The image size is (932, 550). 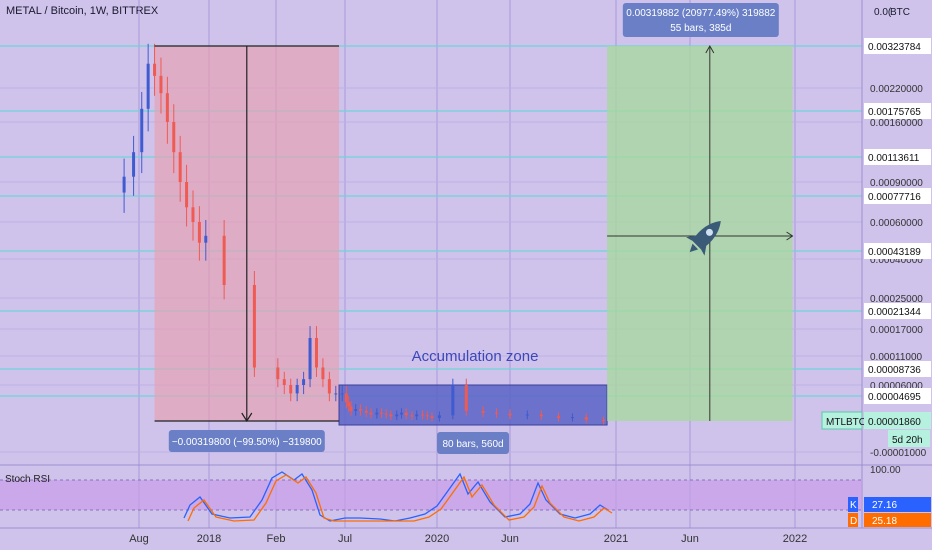 What do you see at coordinates (894, 158) in the screenshot?
I see `level-tag-label: 0.00113611` at bounding box center [894, 158].